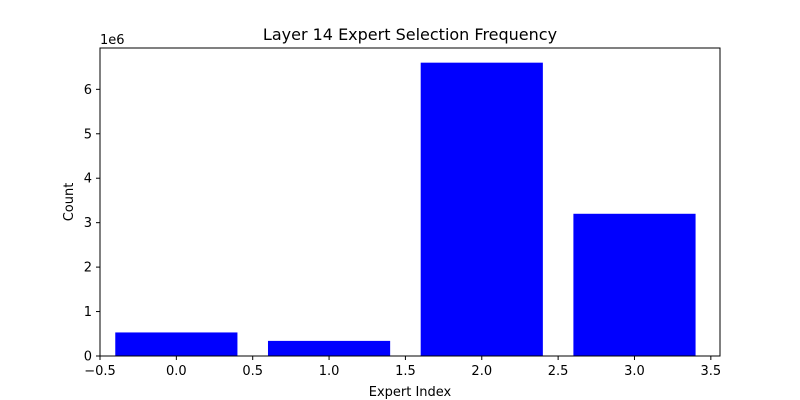 This screenshot has width=800, height=400. What do you see at coordinates (405, 371) in the screenshot?
I see `x-tick-label: 1.5` at bounding box center [405, 371].